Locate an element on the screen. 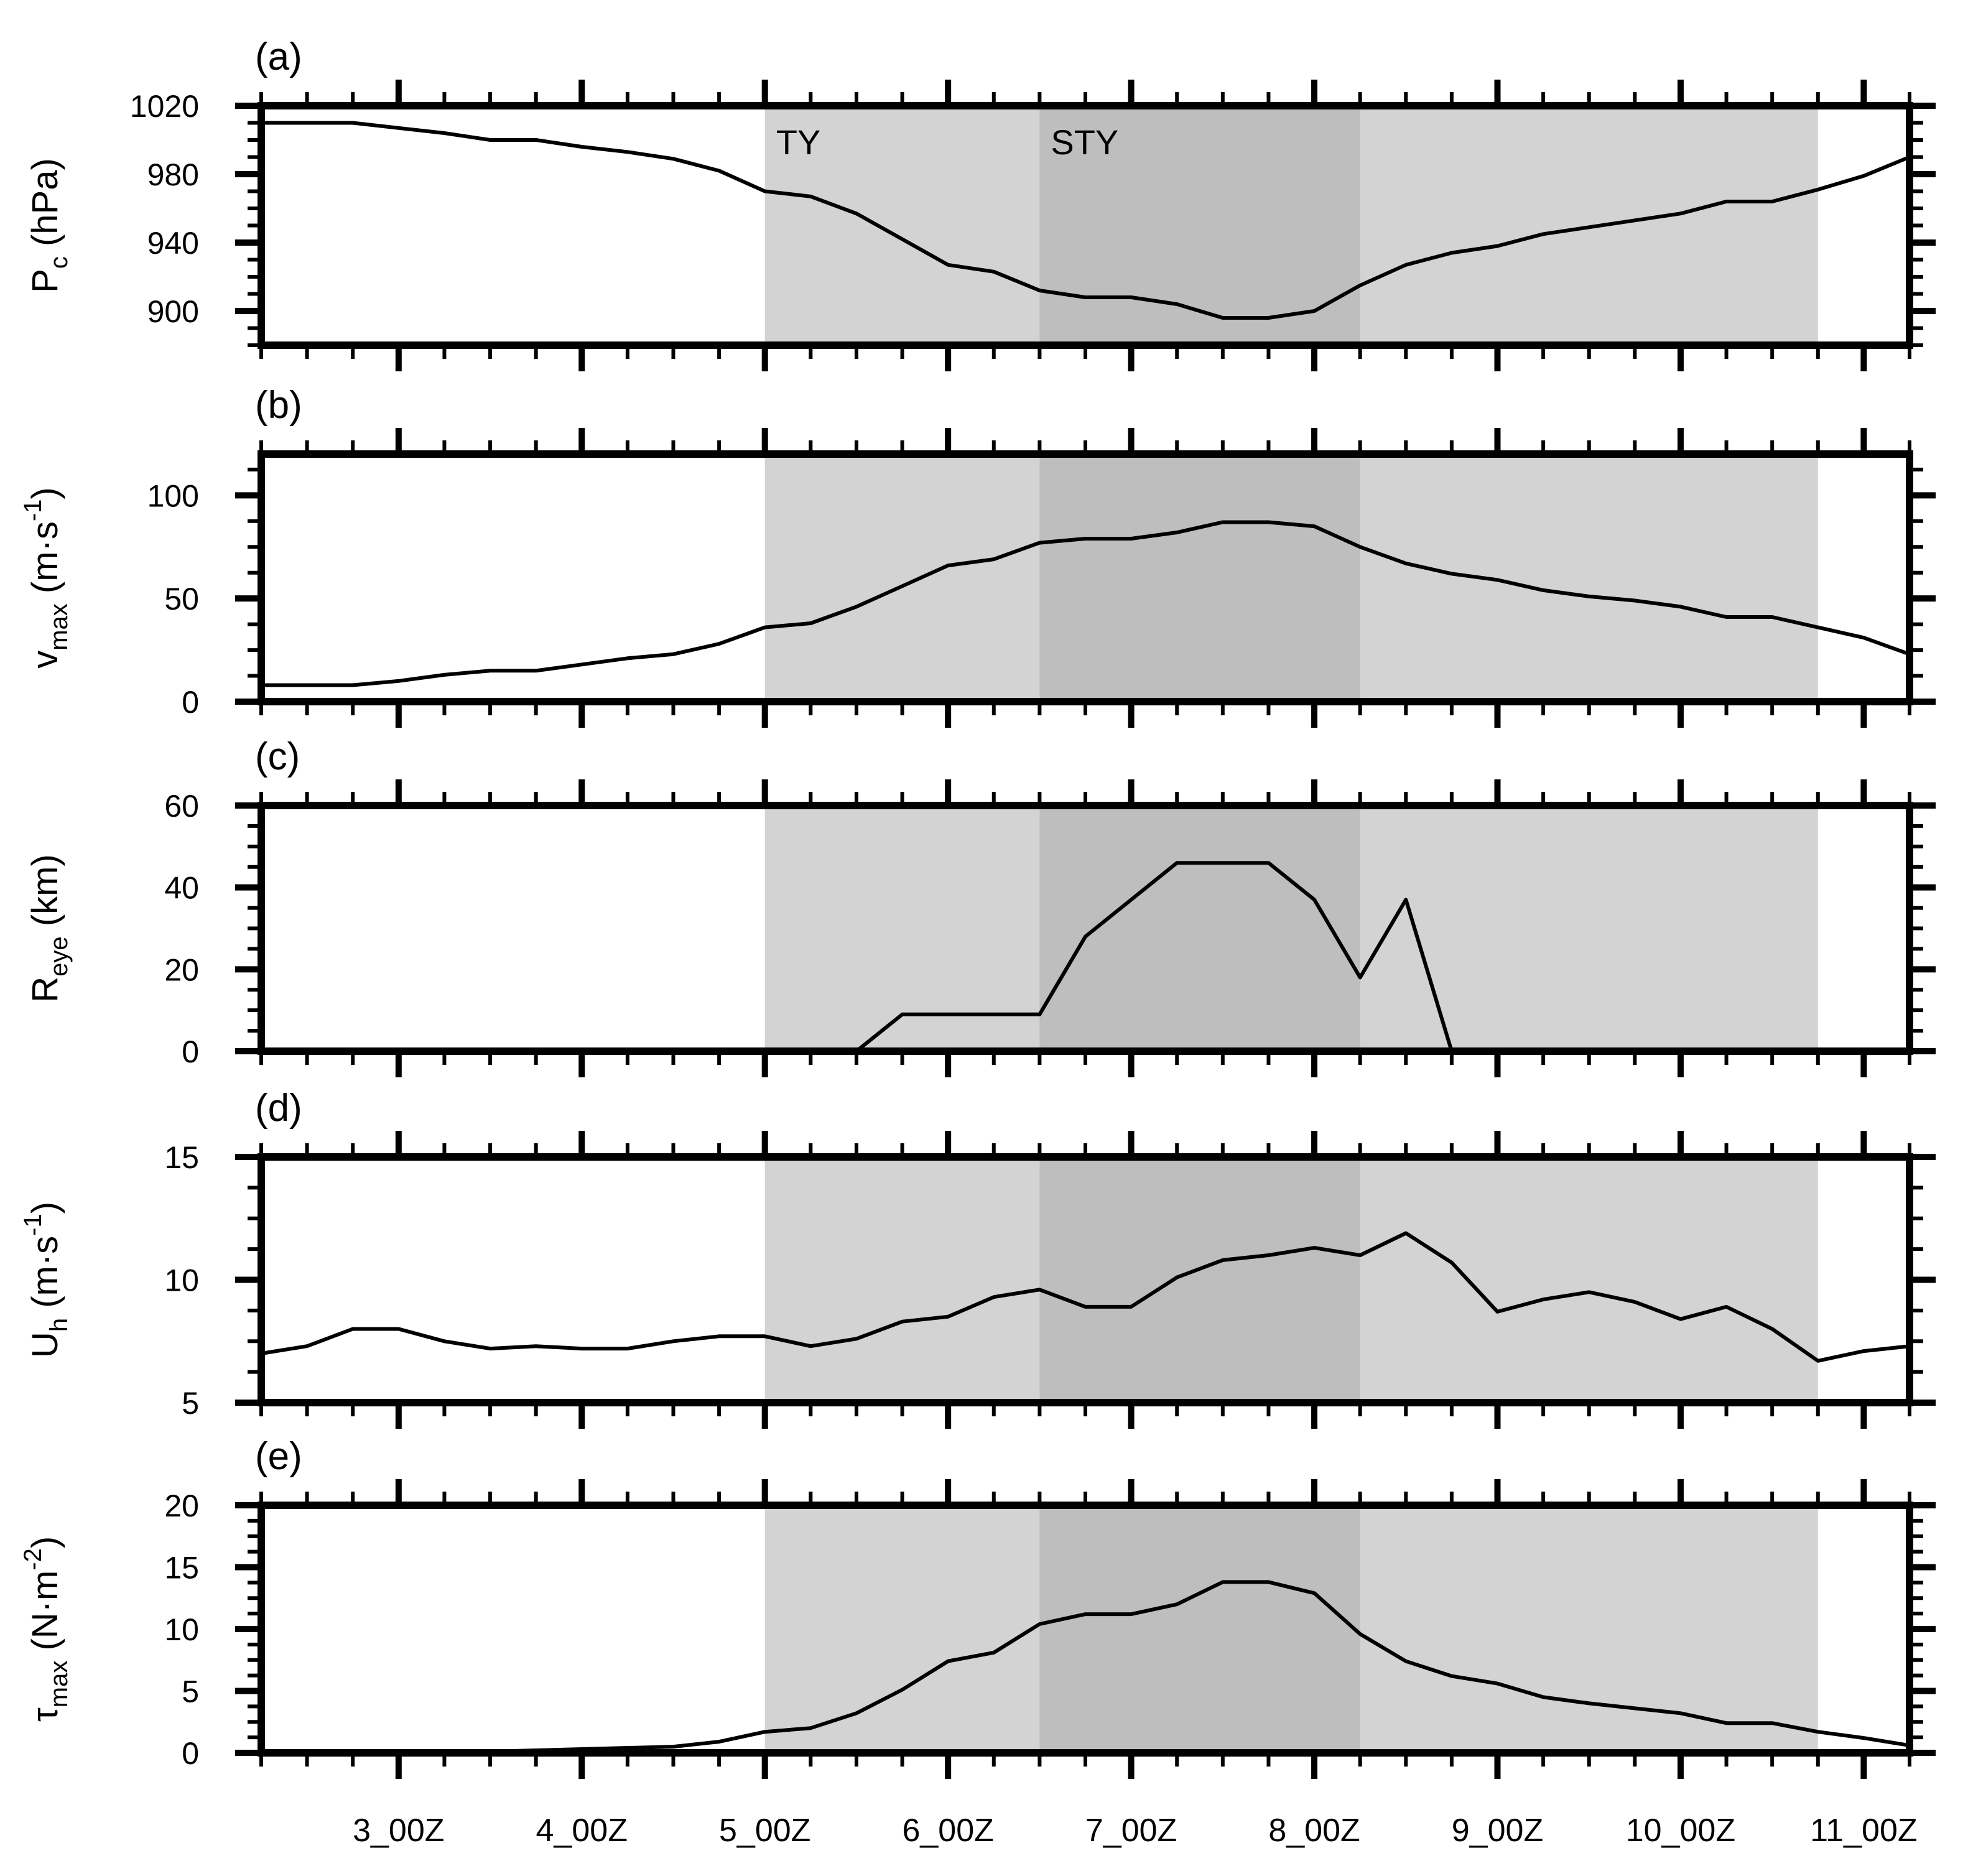  x-tick-label: 4_00Z is located at coordinates (582, 1831).